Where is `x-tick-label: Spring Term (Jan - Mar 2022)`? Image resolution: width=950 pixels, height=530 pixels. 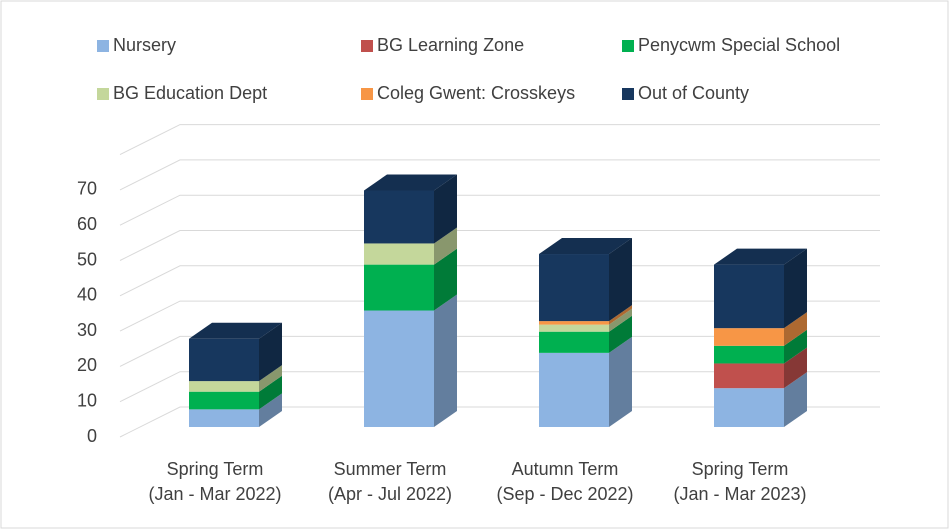
x-tick-label: Spring Term (Jan - Mar 2022) is located at coordinates (215, 481).